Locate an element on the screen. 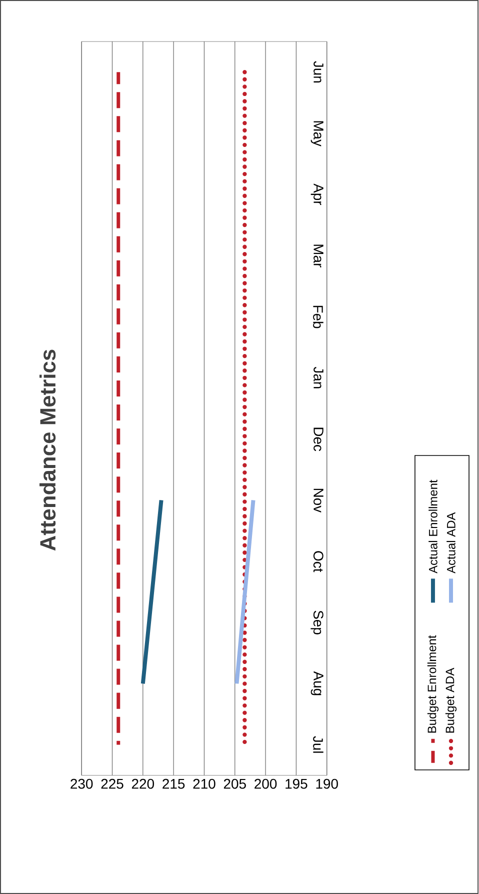 The width and height of the screenshot is (479, 894). text: Budget ADA is located at coordinates (451, 700).